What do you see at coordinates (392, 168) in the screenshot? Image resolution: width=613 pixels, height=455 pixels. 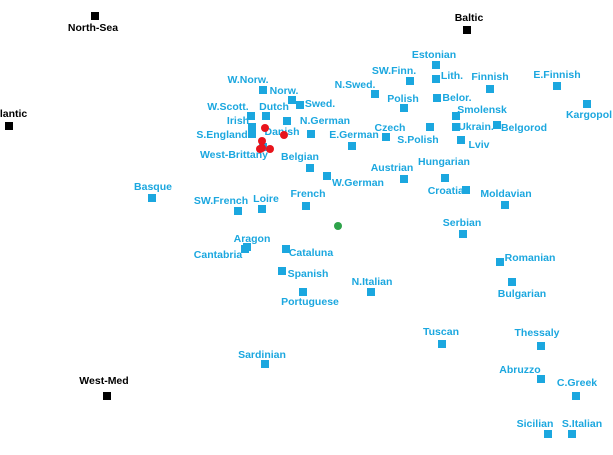 I see `point-label: Austrian` at bounding box center [392, 168].